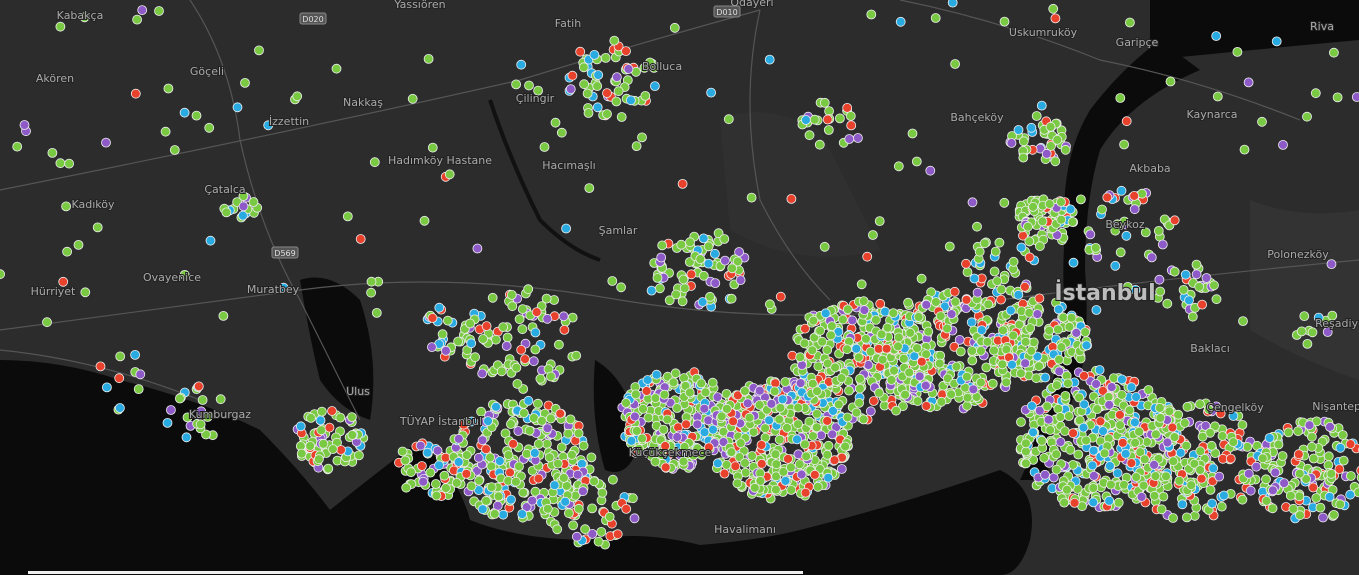  I want to click on place-label: Ovayenice, so click(172, 277).